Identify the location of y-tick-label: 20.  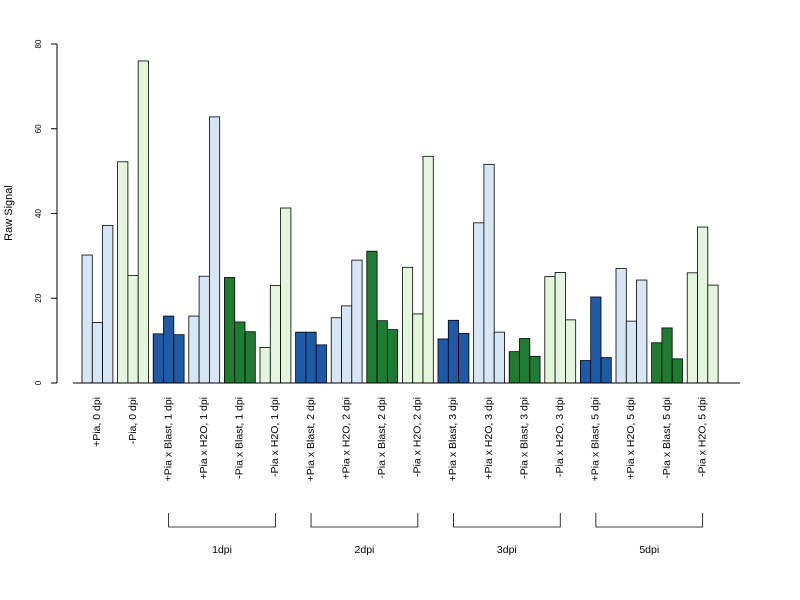
(38, 297).